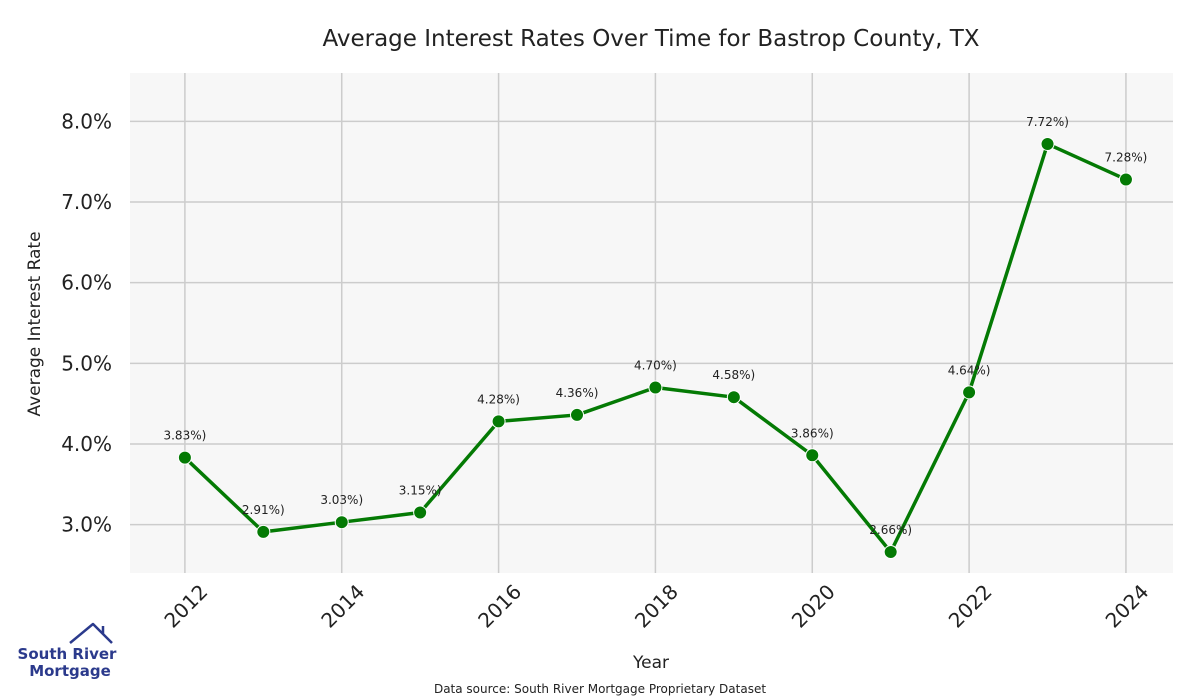 This screenshot has height=700, width=1200. I want to click on logo-text-line1: South River, so click(68, 654).